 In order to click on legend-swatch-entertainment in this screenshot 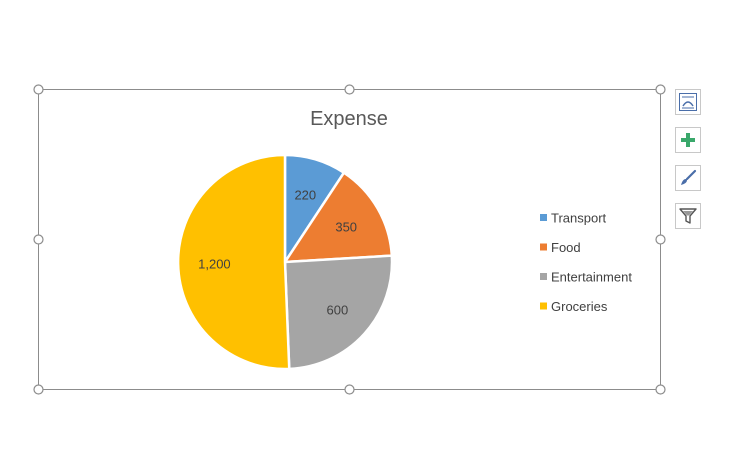, I will do `click(543, 276)`.